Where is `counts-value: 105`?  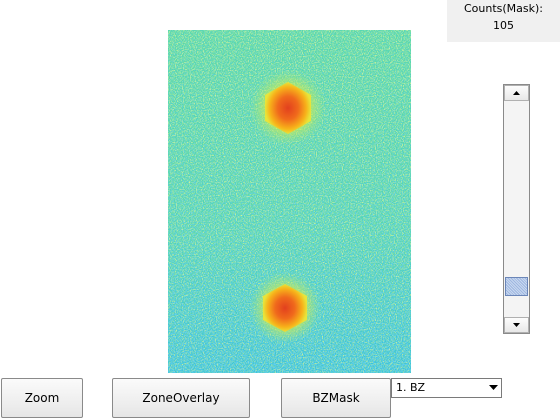
counts-value: 105 is located at coordinates (503, 25).